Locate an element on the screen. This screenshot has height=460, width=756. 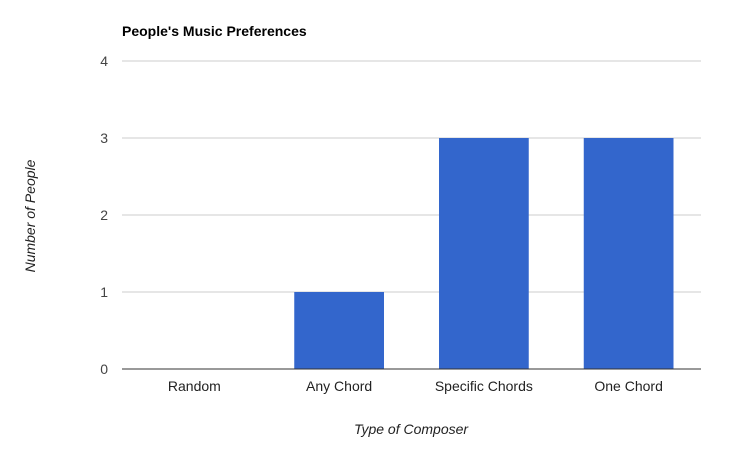
x-category-label: One Chord is located at coordinates (628, 386).